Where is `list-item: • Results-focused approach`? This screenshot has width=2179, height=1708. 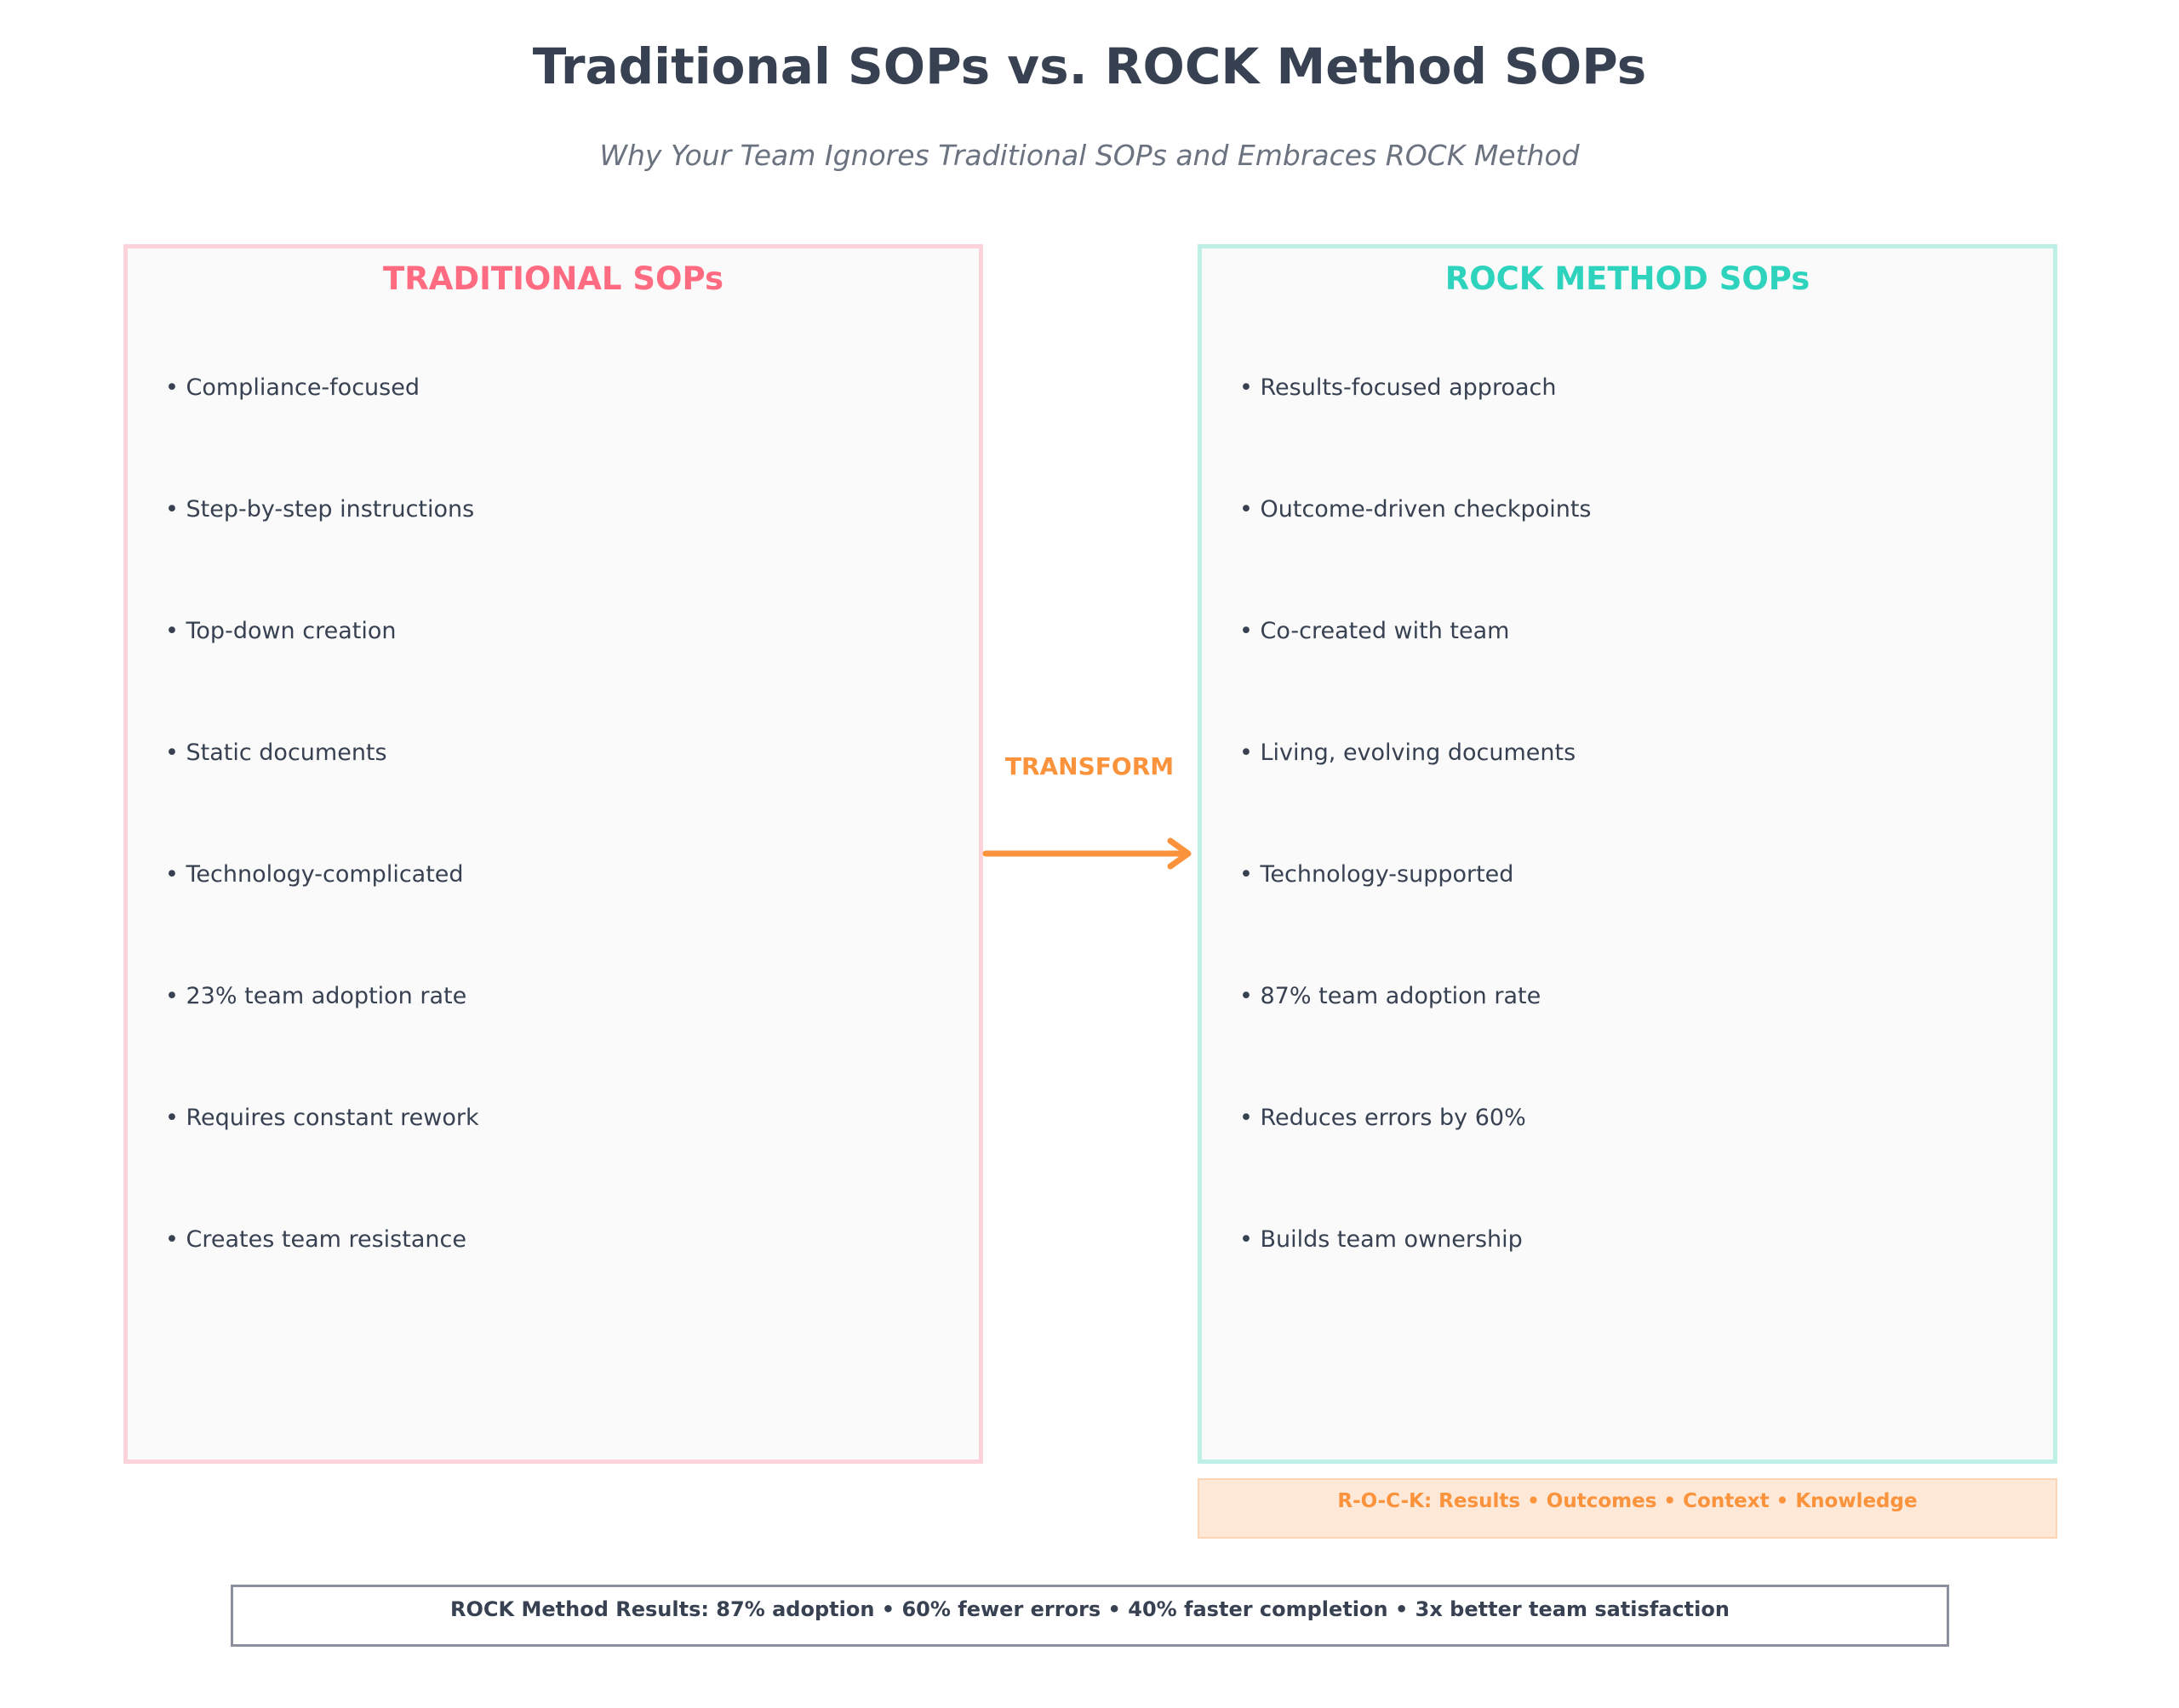
list-item: • Results-focused approach is located at coordinates (1398, 387).